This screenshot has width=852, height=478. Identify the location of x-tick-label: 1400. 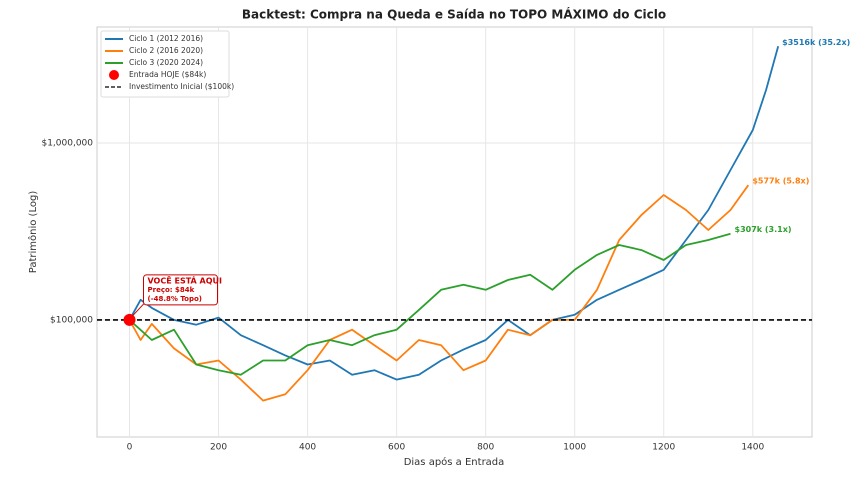
(752, 448).